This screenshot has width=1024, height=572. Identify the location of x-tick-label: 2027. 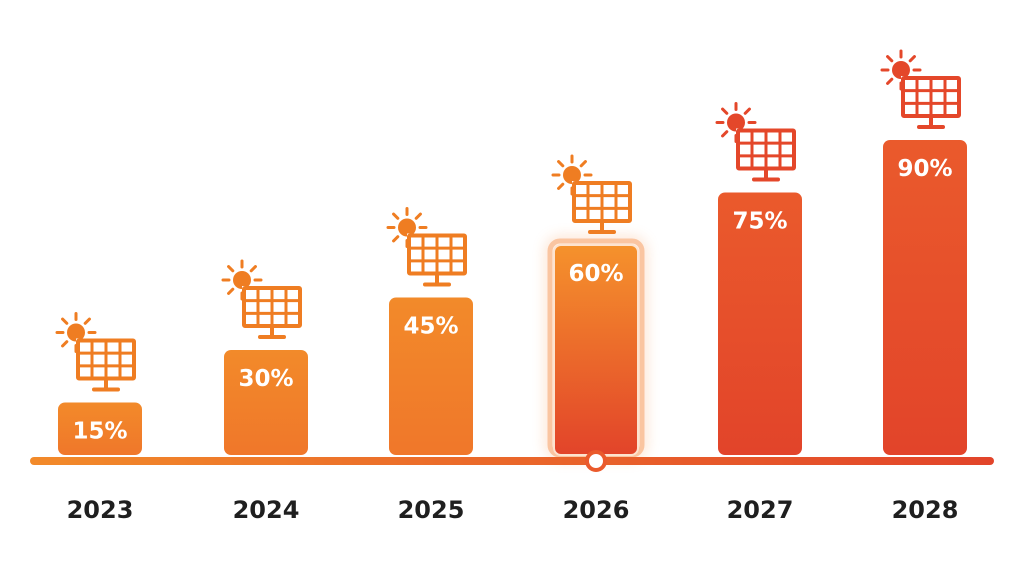
(760, 510).